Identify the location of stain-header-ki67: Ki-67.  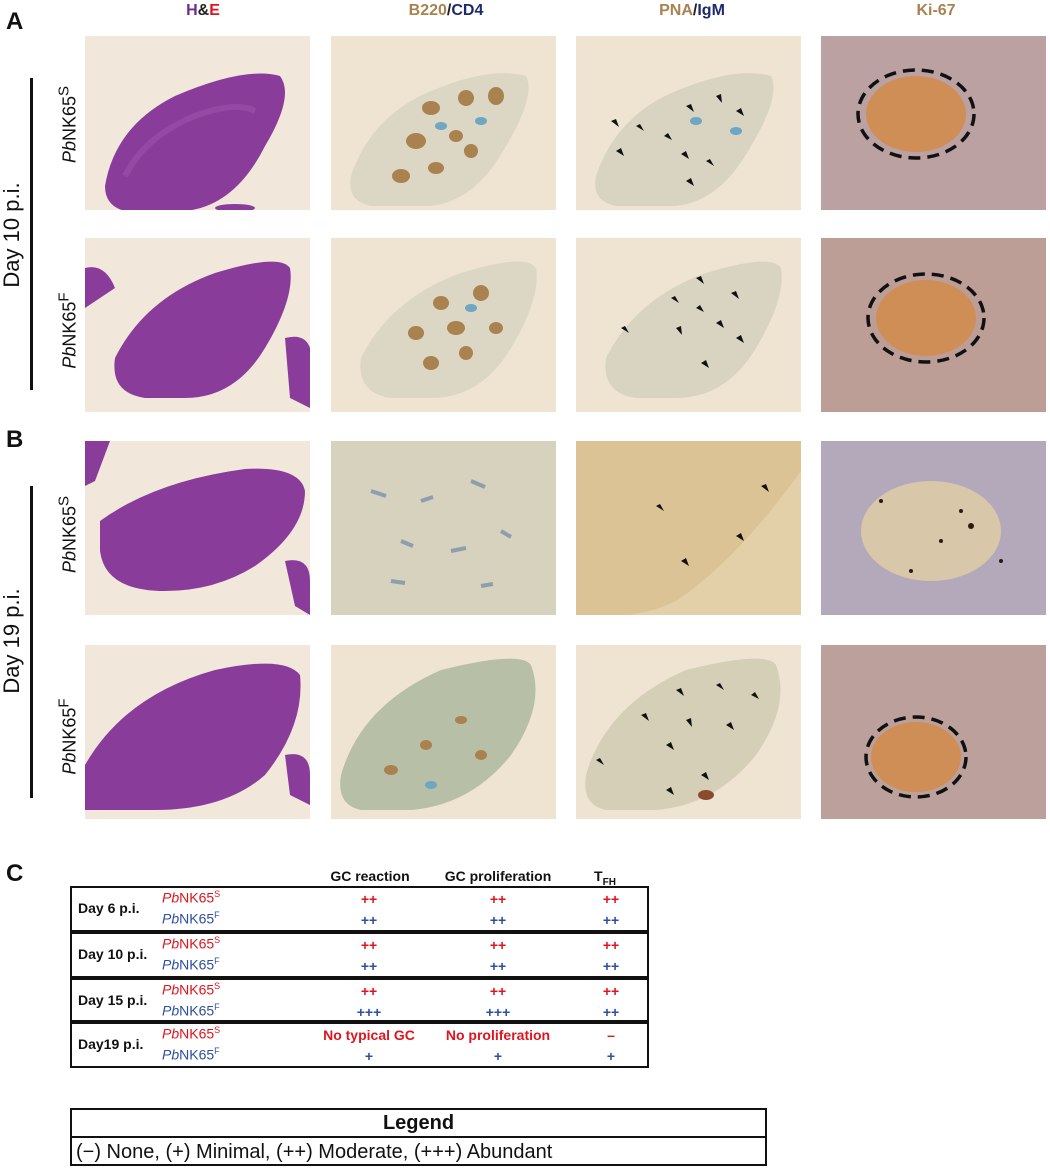
(936, 10).